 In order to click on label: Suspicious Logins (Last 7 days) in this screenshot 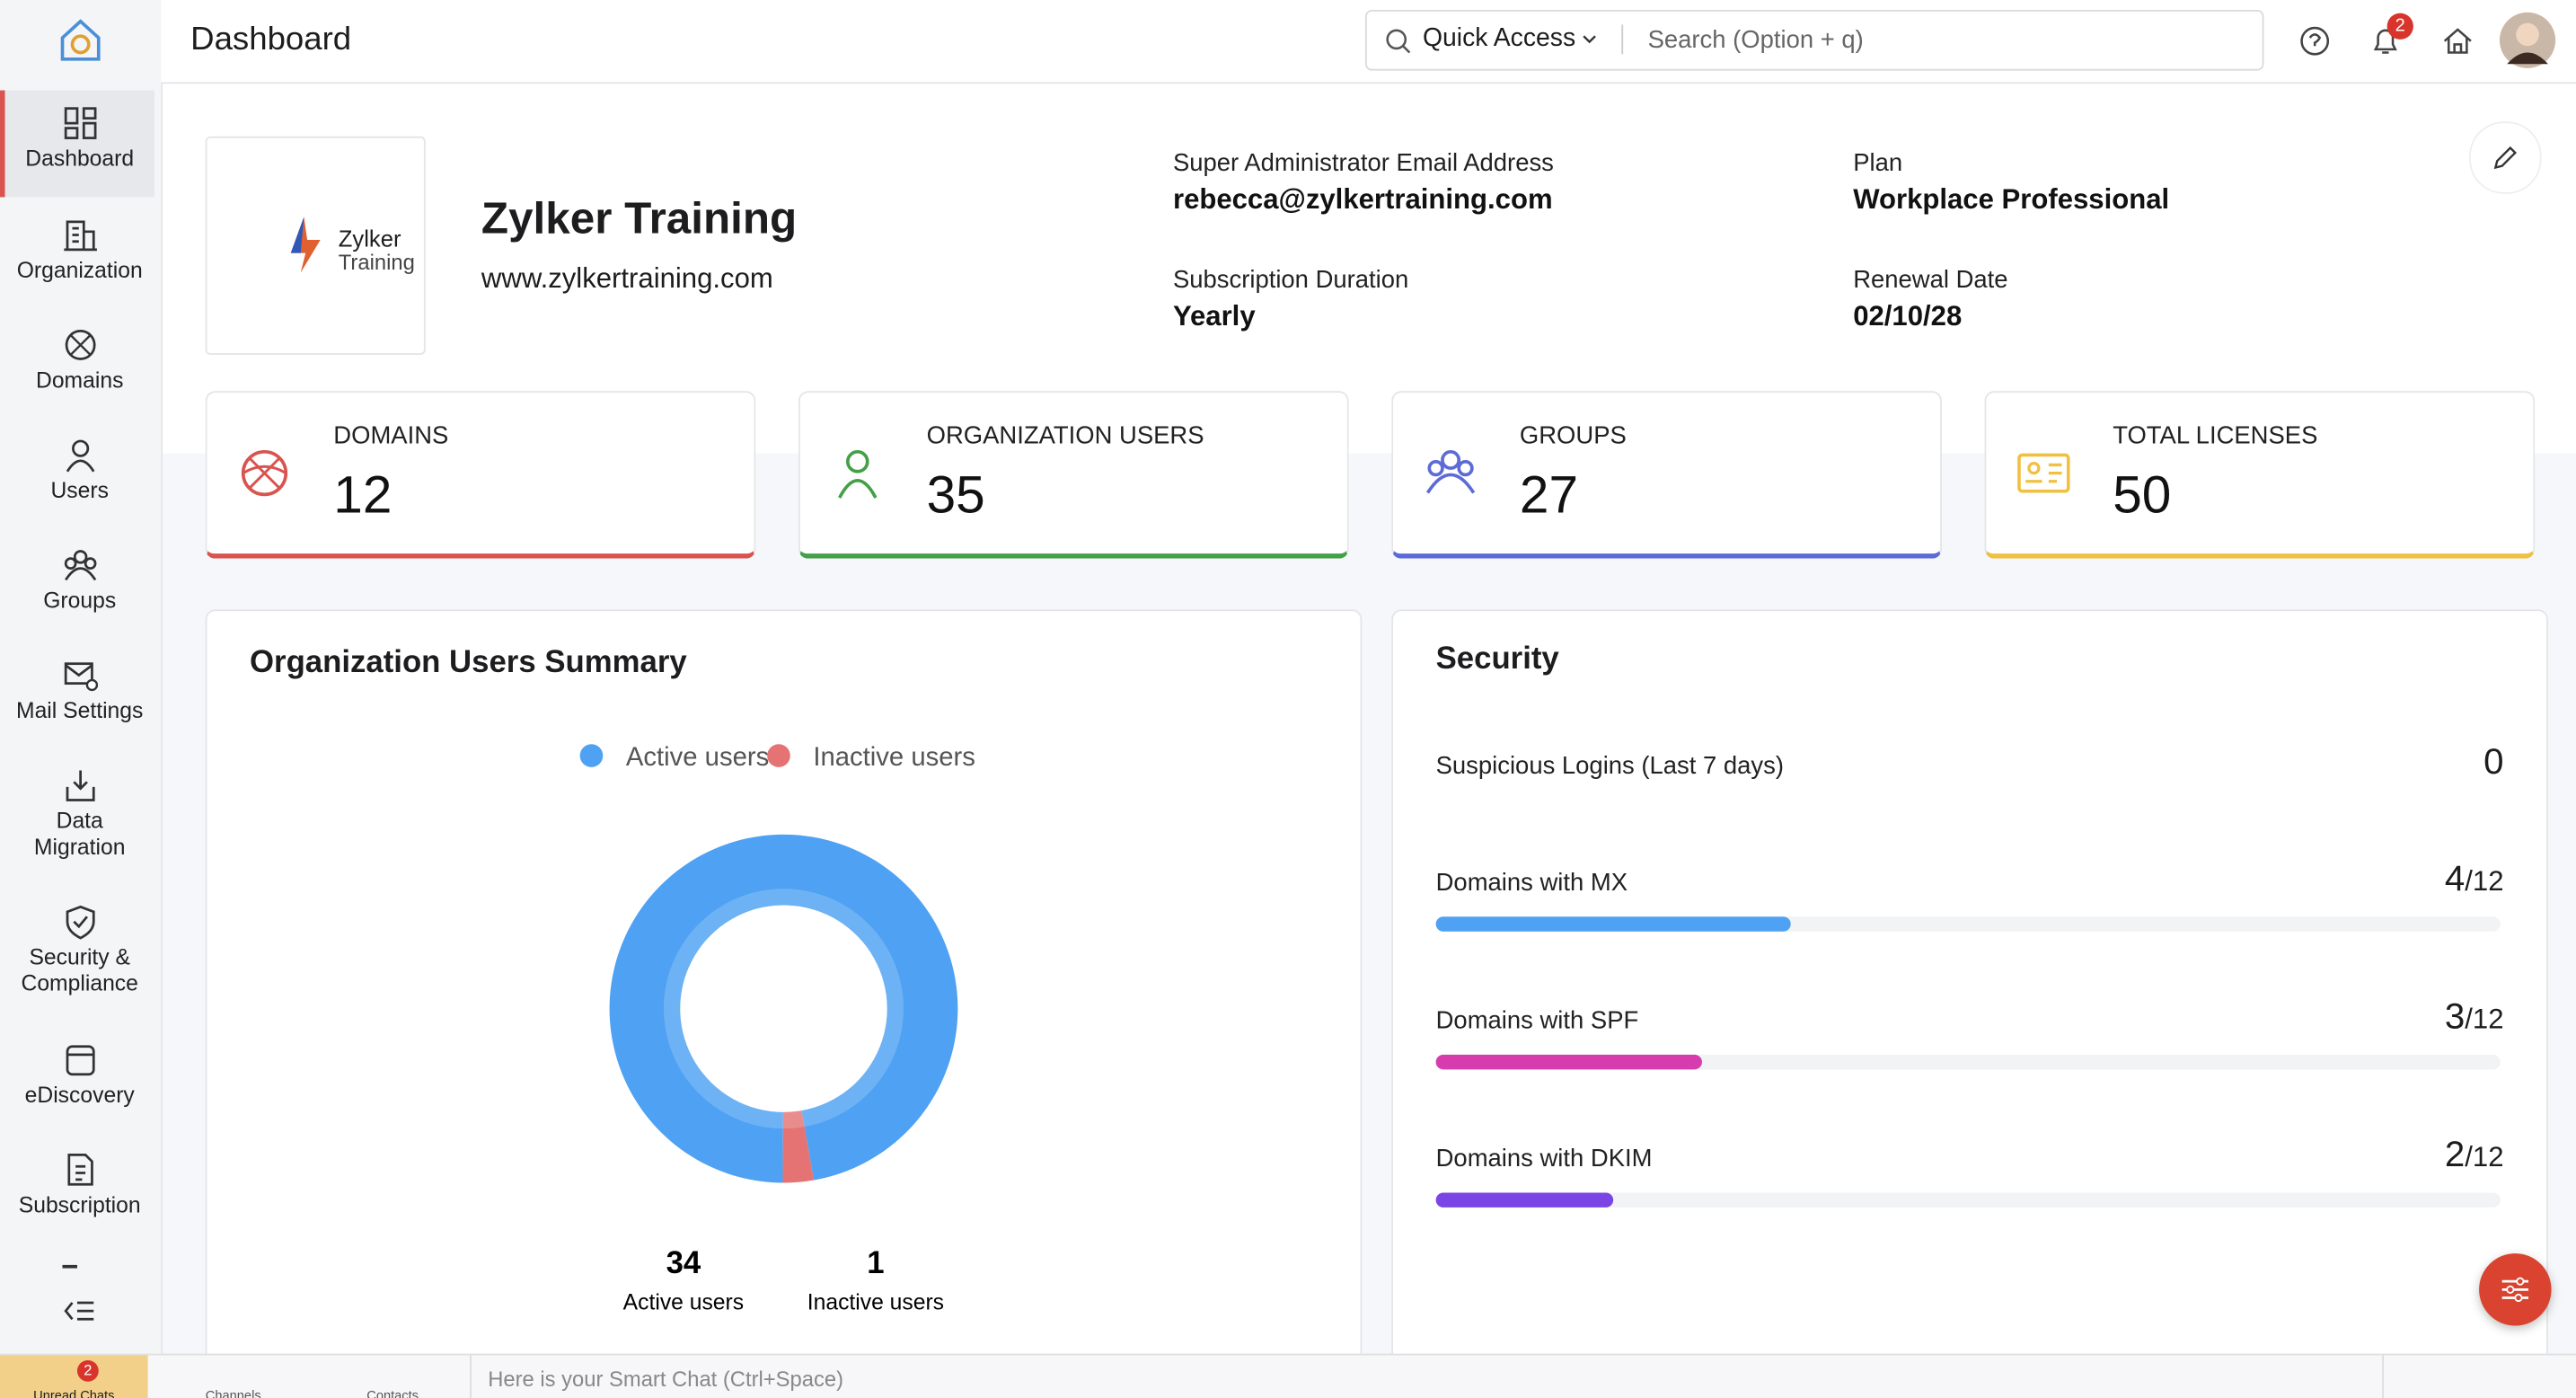, I will do `click(1609, 766)`.